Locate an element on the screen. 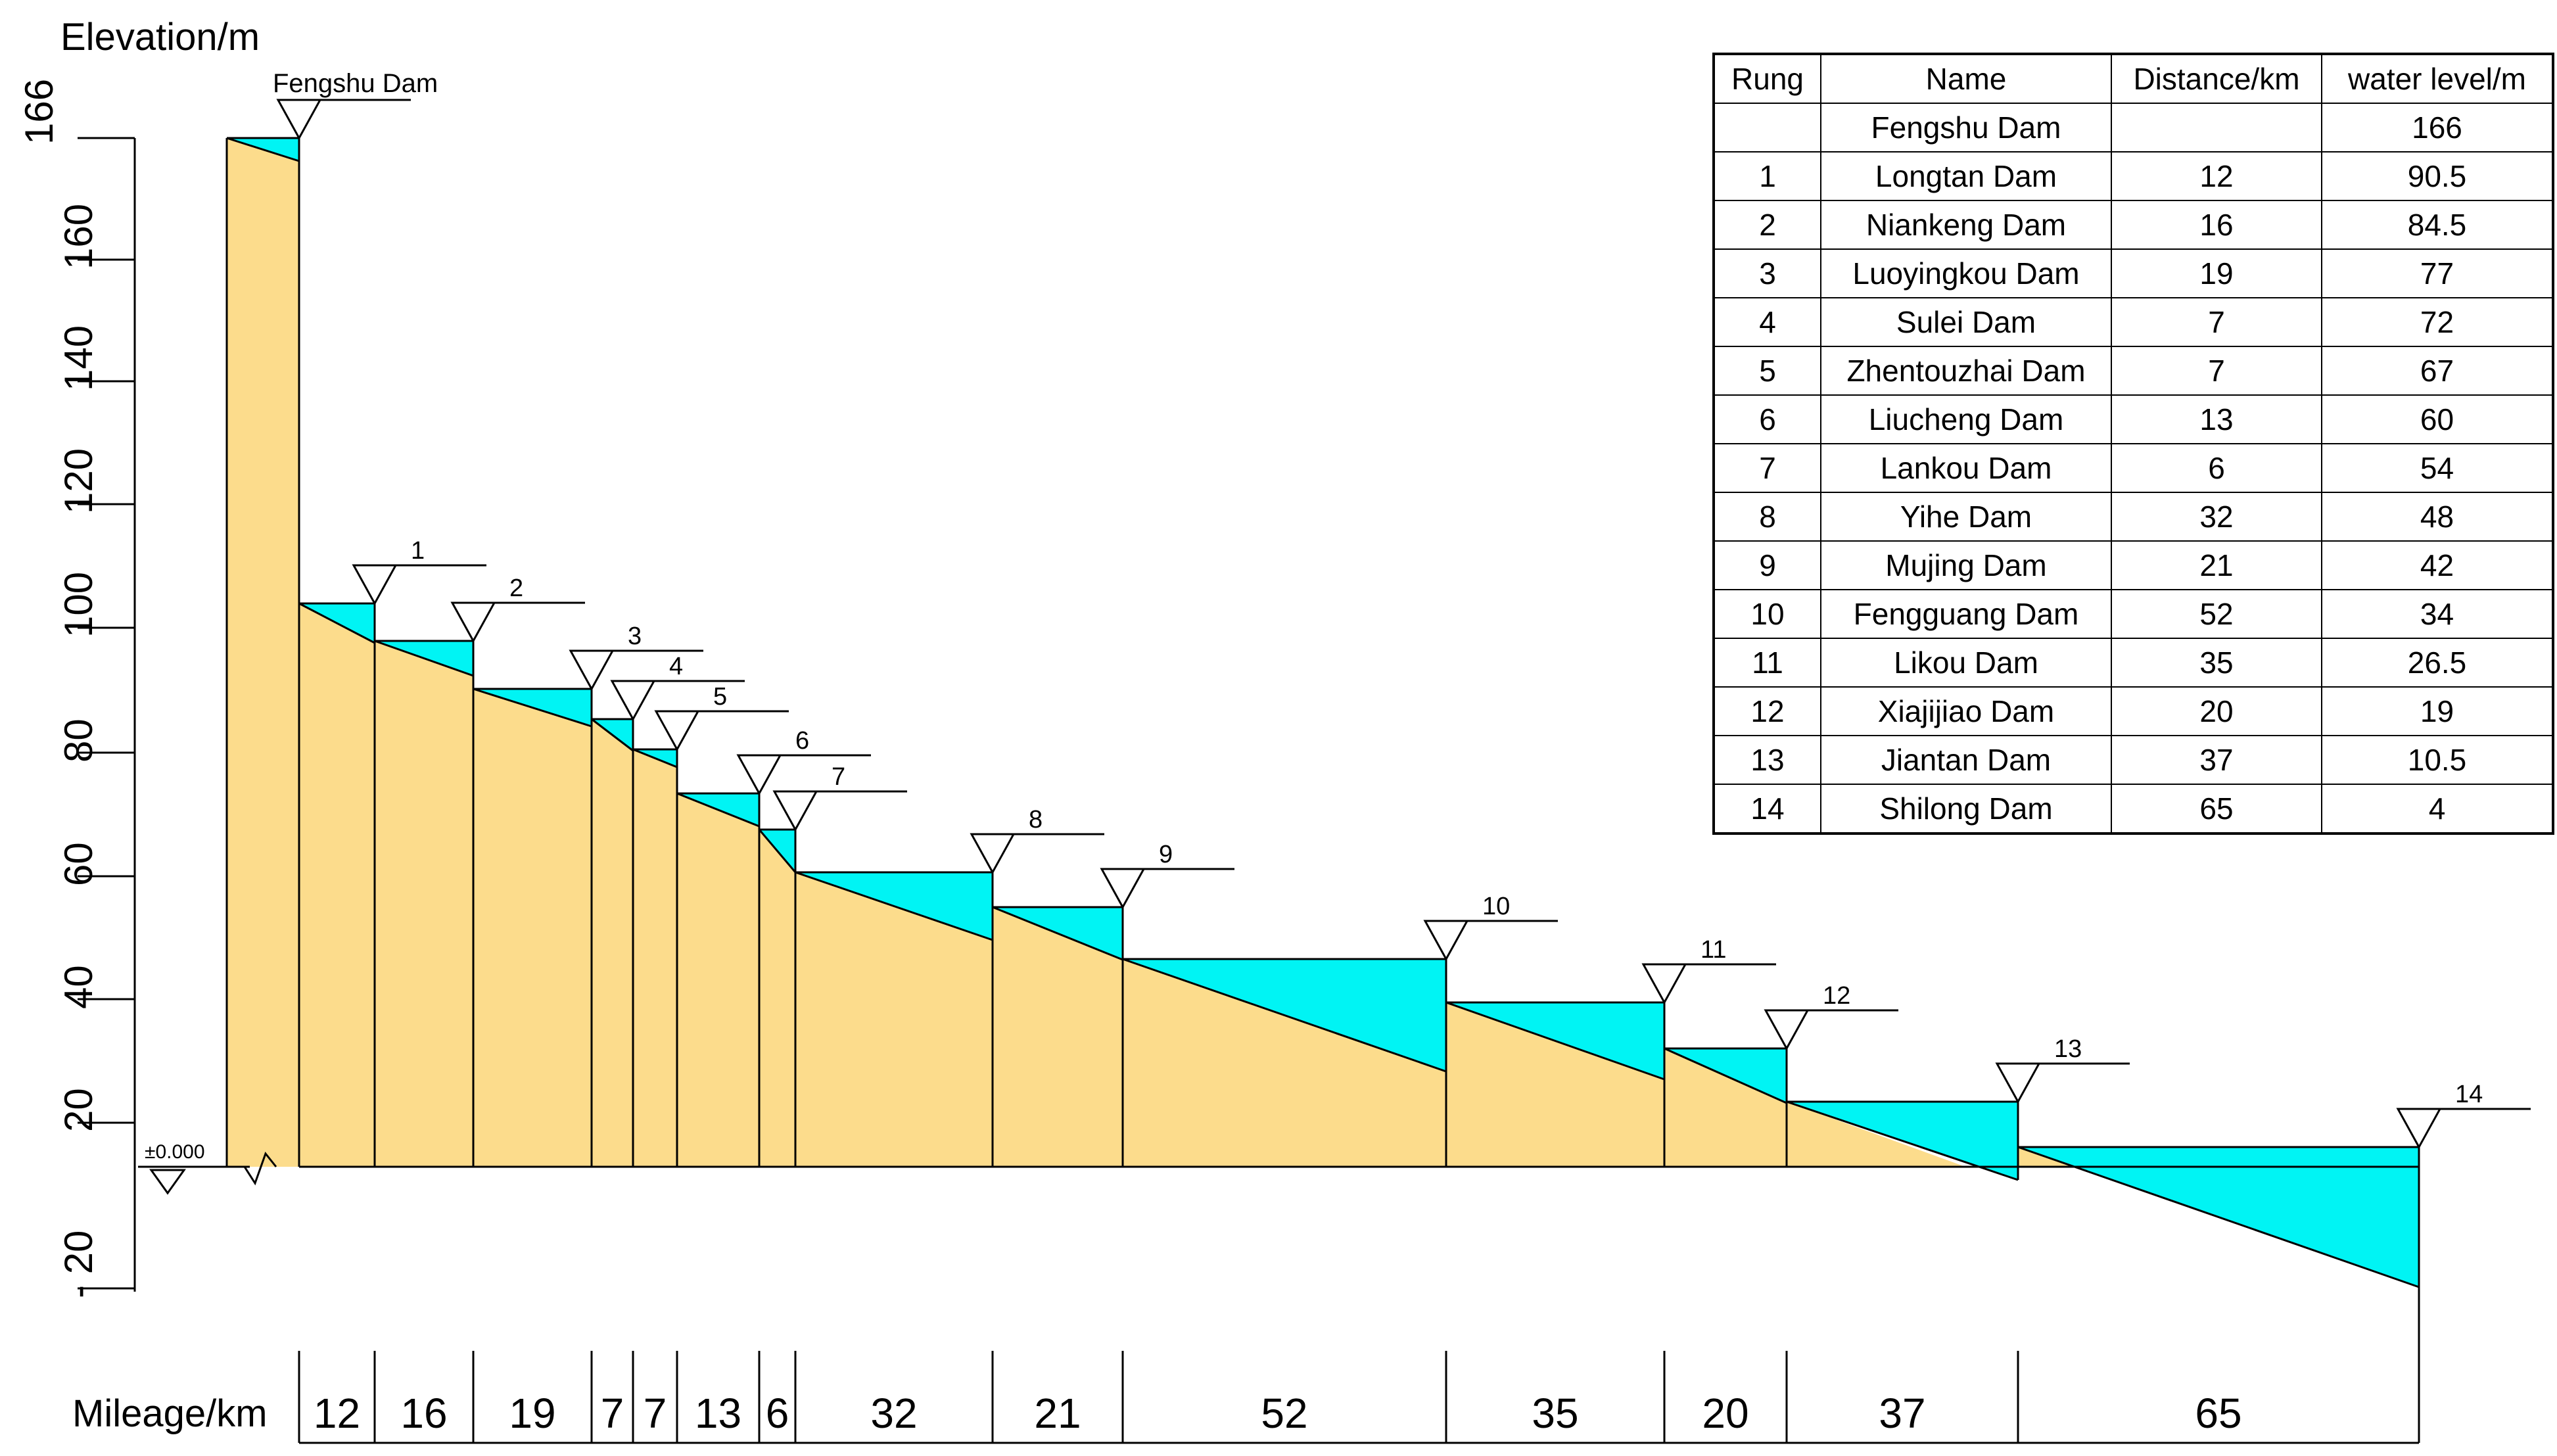  table-row: 11 Likou Dam 35 26.5 is located at coordinates (2134, 663).